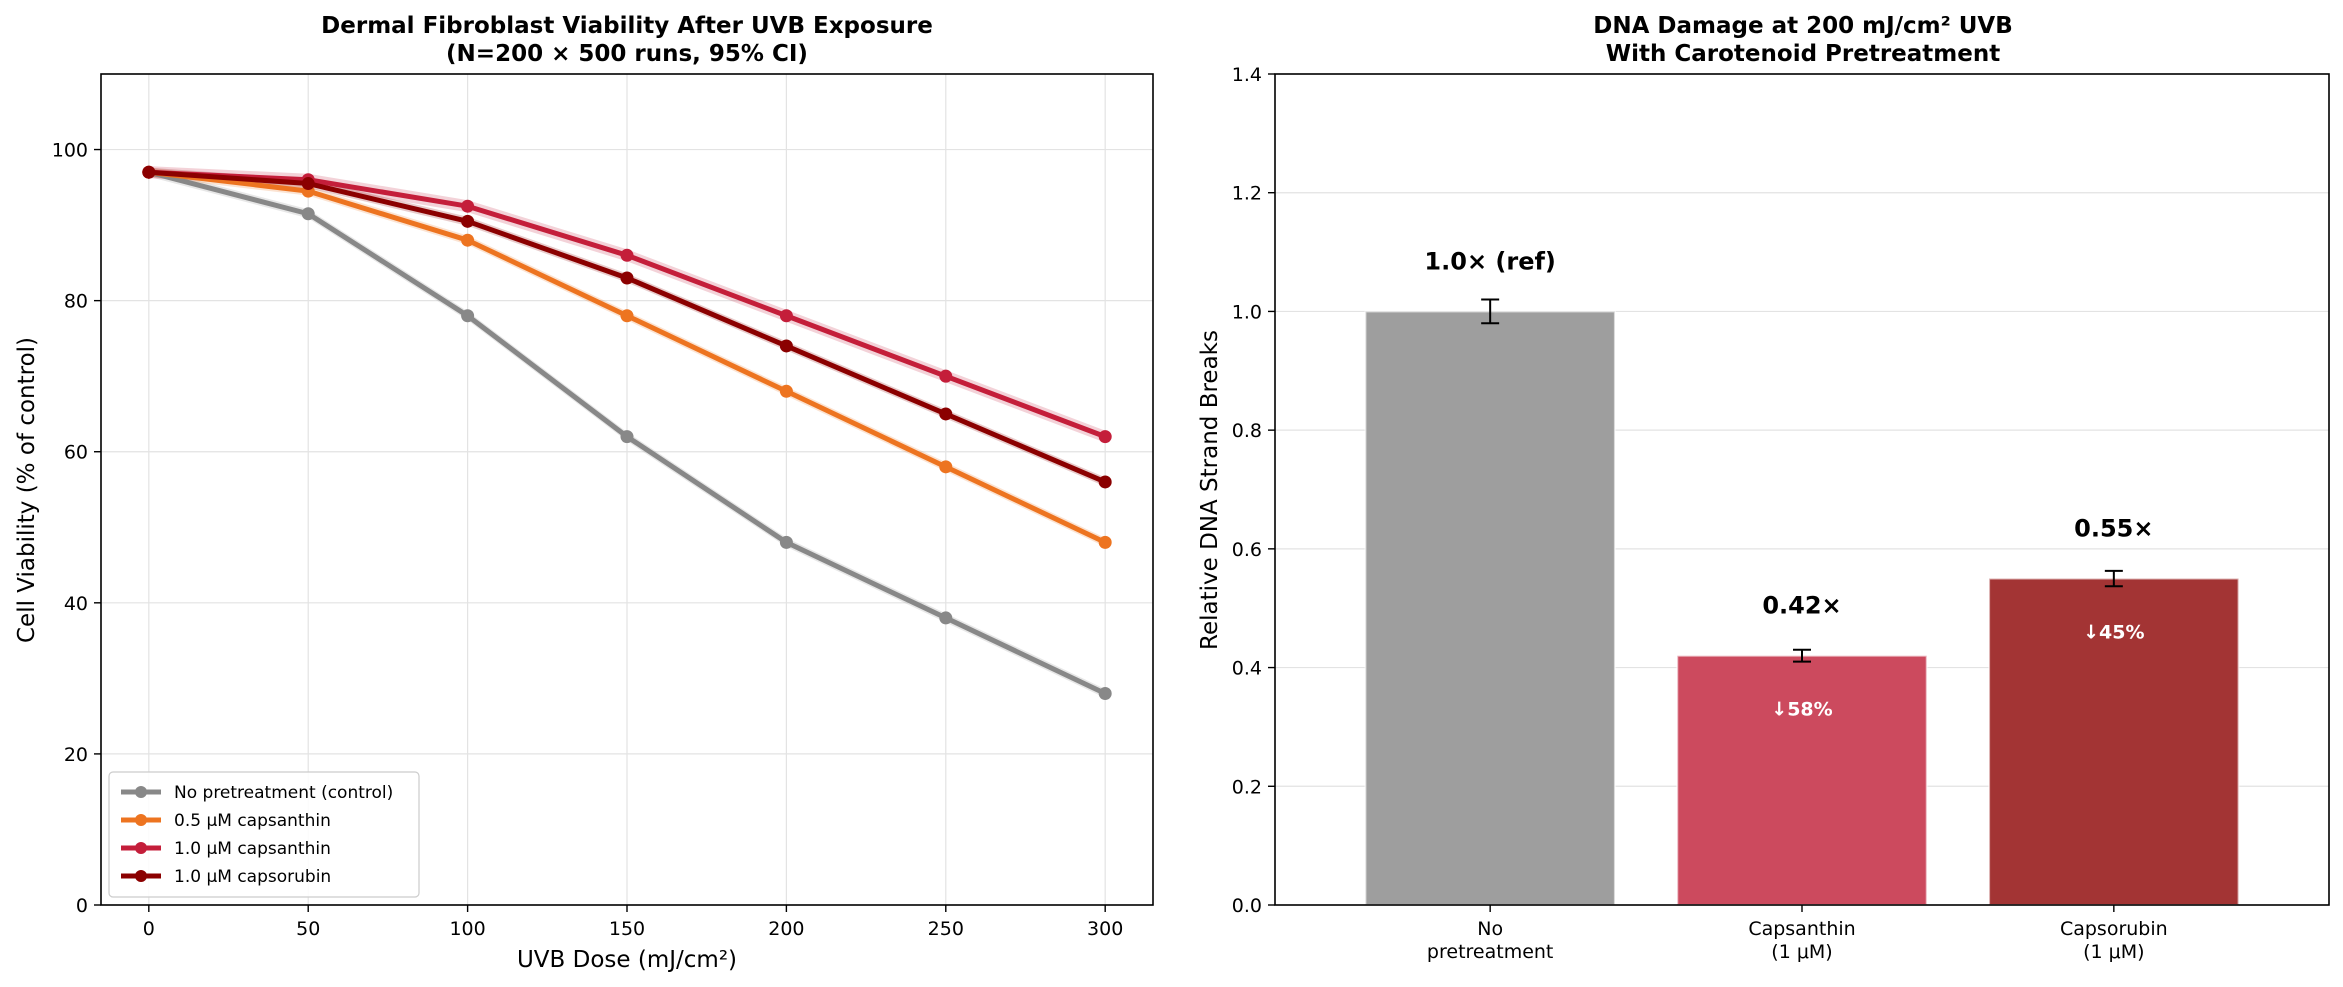  What do you see at coordinates (1247, 550) in the screenshot?
I see `right-y-tick-label: 0.6` at bounding box center [1247, 550].